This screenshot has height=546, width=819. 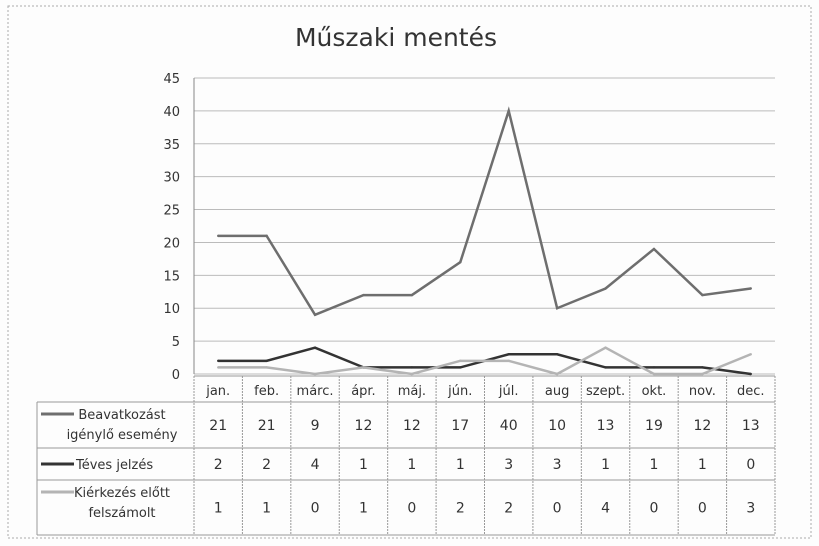 What do you see at coordinates (171, 309) in the screenshot?
I see `y-tick-label: 10` at bounding box center [171, 309].